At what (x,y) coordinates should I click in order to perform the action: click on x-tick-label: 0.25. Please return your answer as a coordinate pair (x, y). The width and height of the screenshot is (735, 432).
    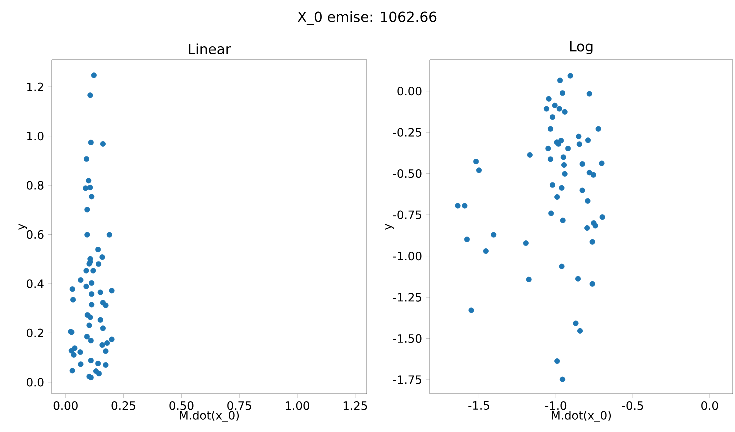
    Looking at the image, I should click on (124, 406).